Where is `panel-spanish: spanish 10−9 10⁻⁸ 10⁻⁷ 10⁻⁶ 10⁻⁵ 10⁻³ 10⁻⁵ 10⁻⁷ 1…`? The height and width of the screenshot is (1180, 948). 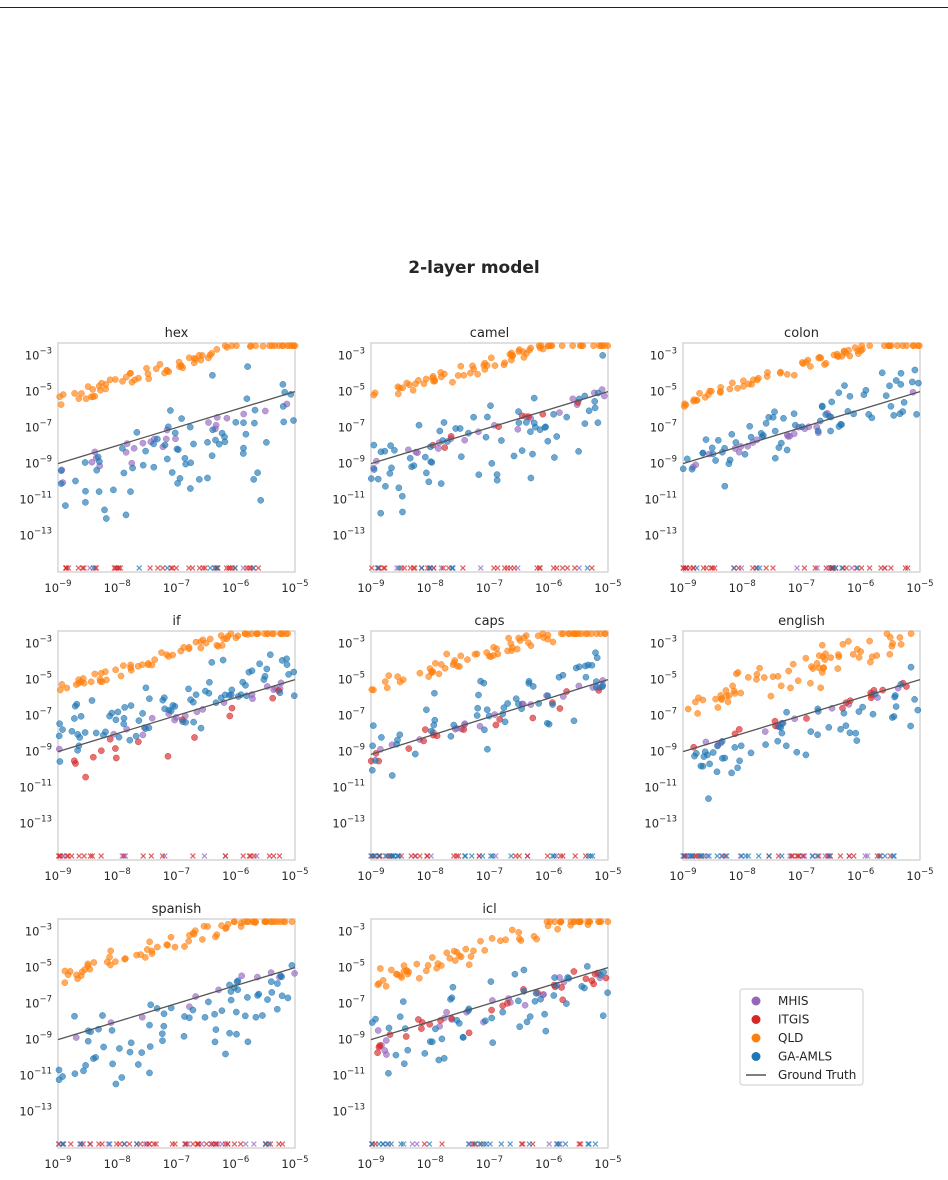 panel-spanish: spanish 10−9 10⁻⁸ 10⁻⁷ 10⁻⁶ 10⁻⁵ 10⁻³ 10⁻⁵ 10⁻⁷ 1… is located at coordinates (163, 1036).